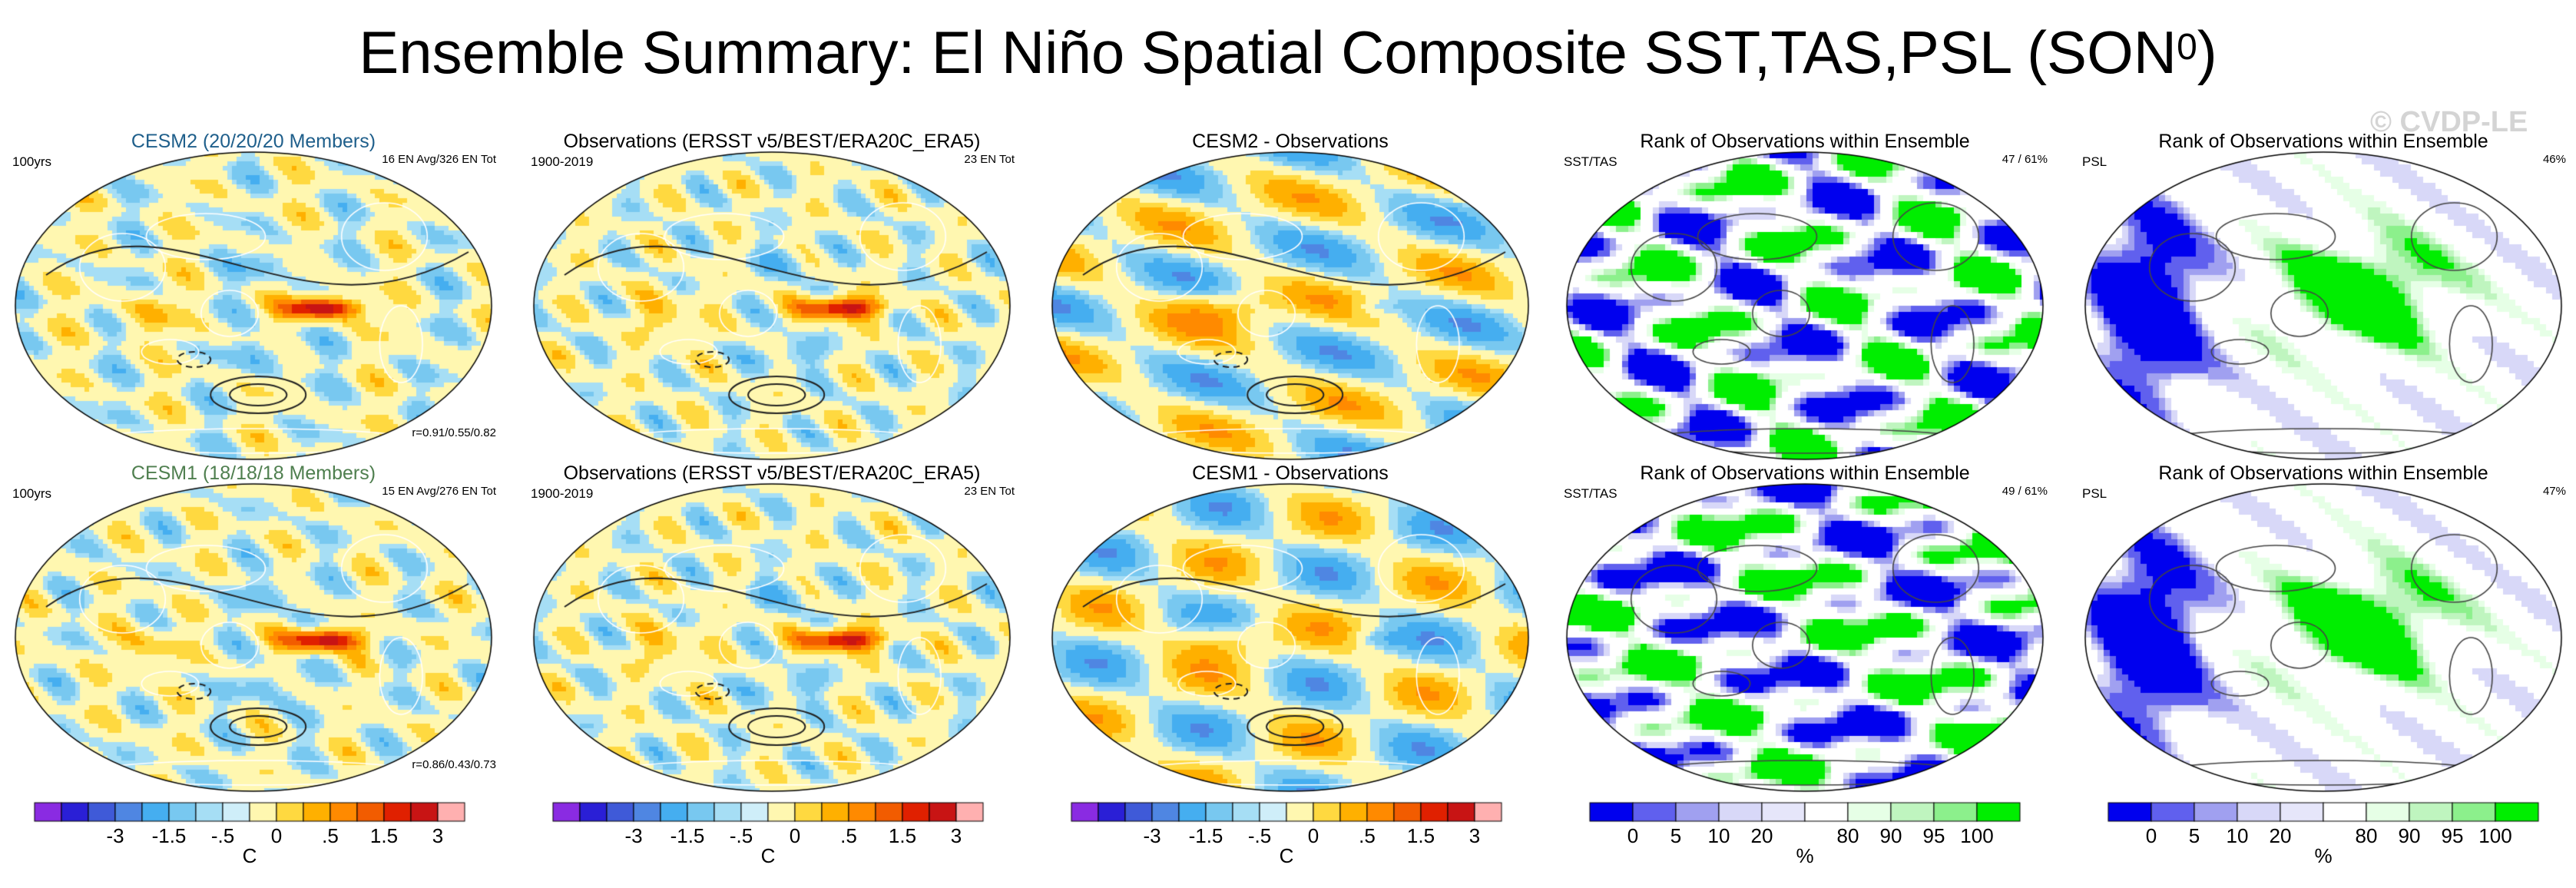 This screenshot has width=2576, height=888. Describe the element at coordinates (2554, 491) in the screenshot. I see `panel-right-label: 47%` at that location.